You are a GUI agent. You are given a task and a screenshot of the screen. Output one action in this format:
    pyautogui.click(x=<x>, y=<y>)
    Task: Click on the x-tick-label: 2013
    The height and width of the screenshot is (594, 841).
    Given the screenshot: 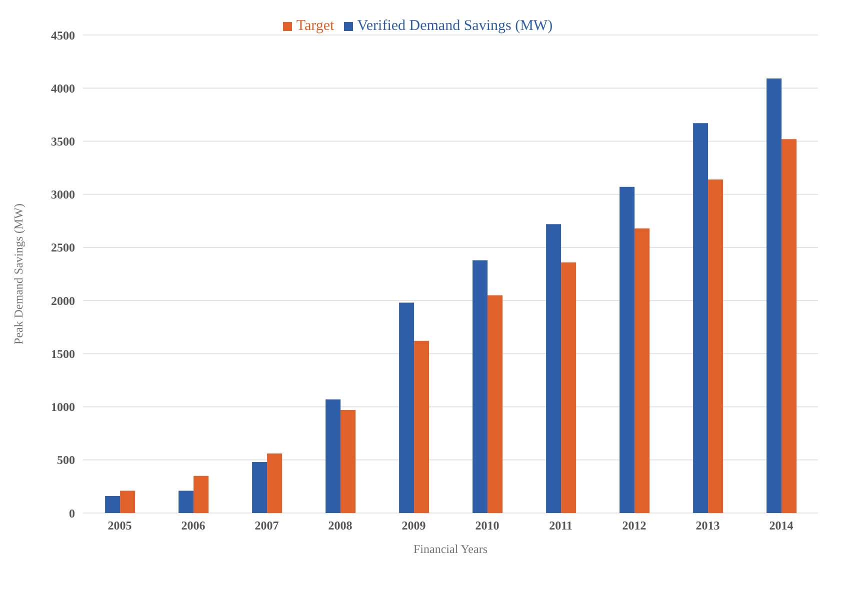 What is the action you would take?
    pyautogui.click(x=708, y=525)
    